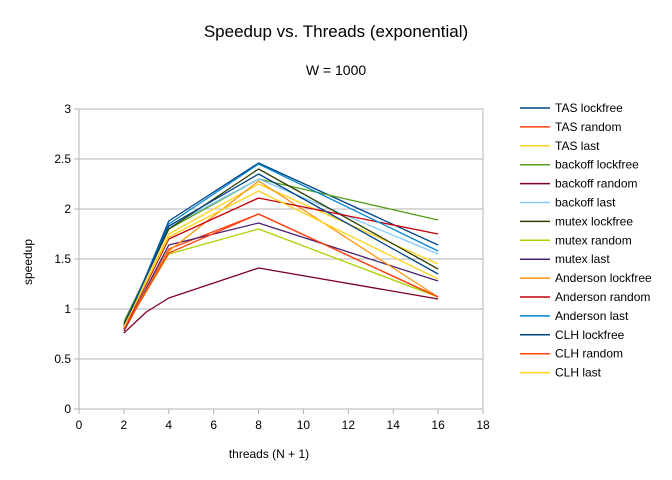 Image resolution: width=672 pixels, height=480 pixels. Describe the element at coordinates (577, 146) in the screenshot. I see `legend-label: TAS last` at that location.